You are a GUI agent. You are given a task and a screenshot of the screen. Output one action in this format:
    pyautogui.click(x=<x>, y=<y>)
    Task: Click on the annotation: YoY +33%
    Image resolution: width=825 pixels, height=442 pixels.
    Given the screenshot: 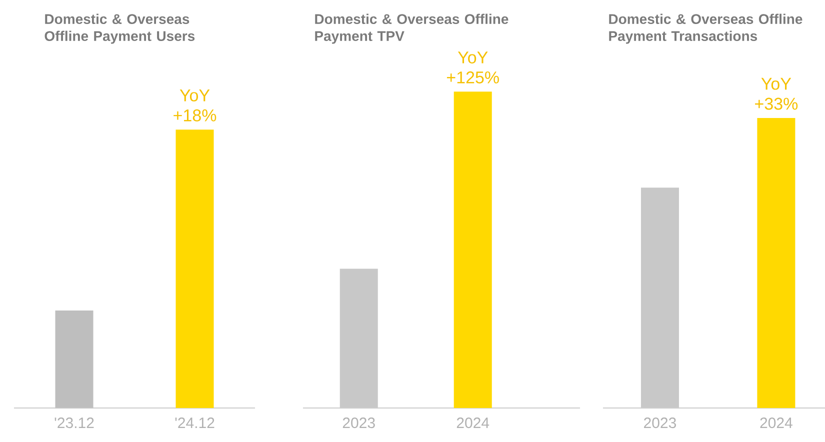 What is the action you would take?
    pyautogui.click(x=776, y=94)
    